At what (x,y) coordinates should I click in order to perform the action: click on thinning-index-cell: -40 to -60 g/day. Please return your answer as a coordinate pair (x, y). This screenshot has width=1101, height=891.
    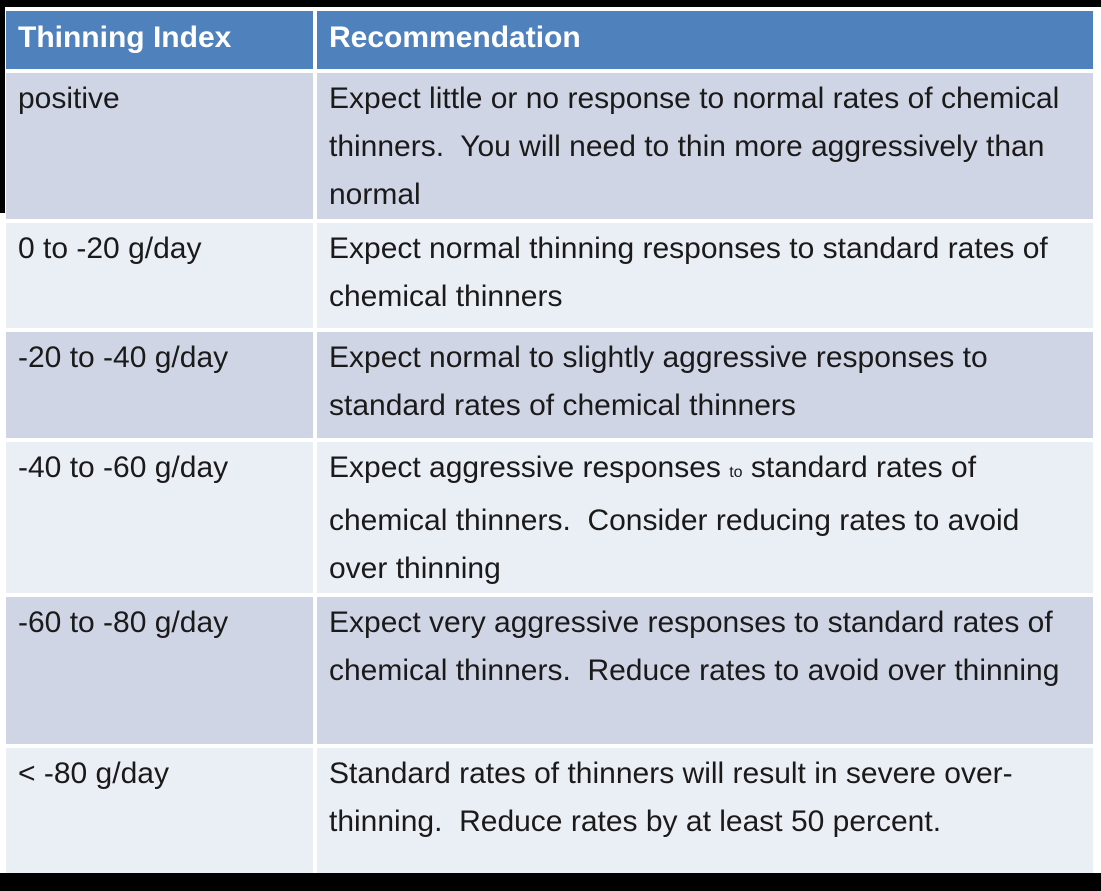
    Looking at the image, I should click on (159, 517).